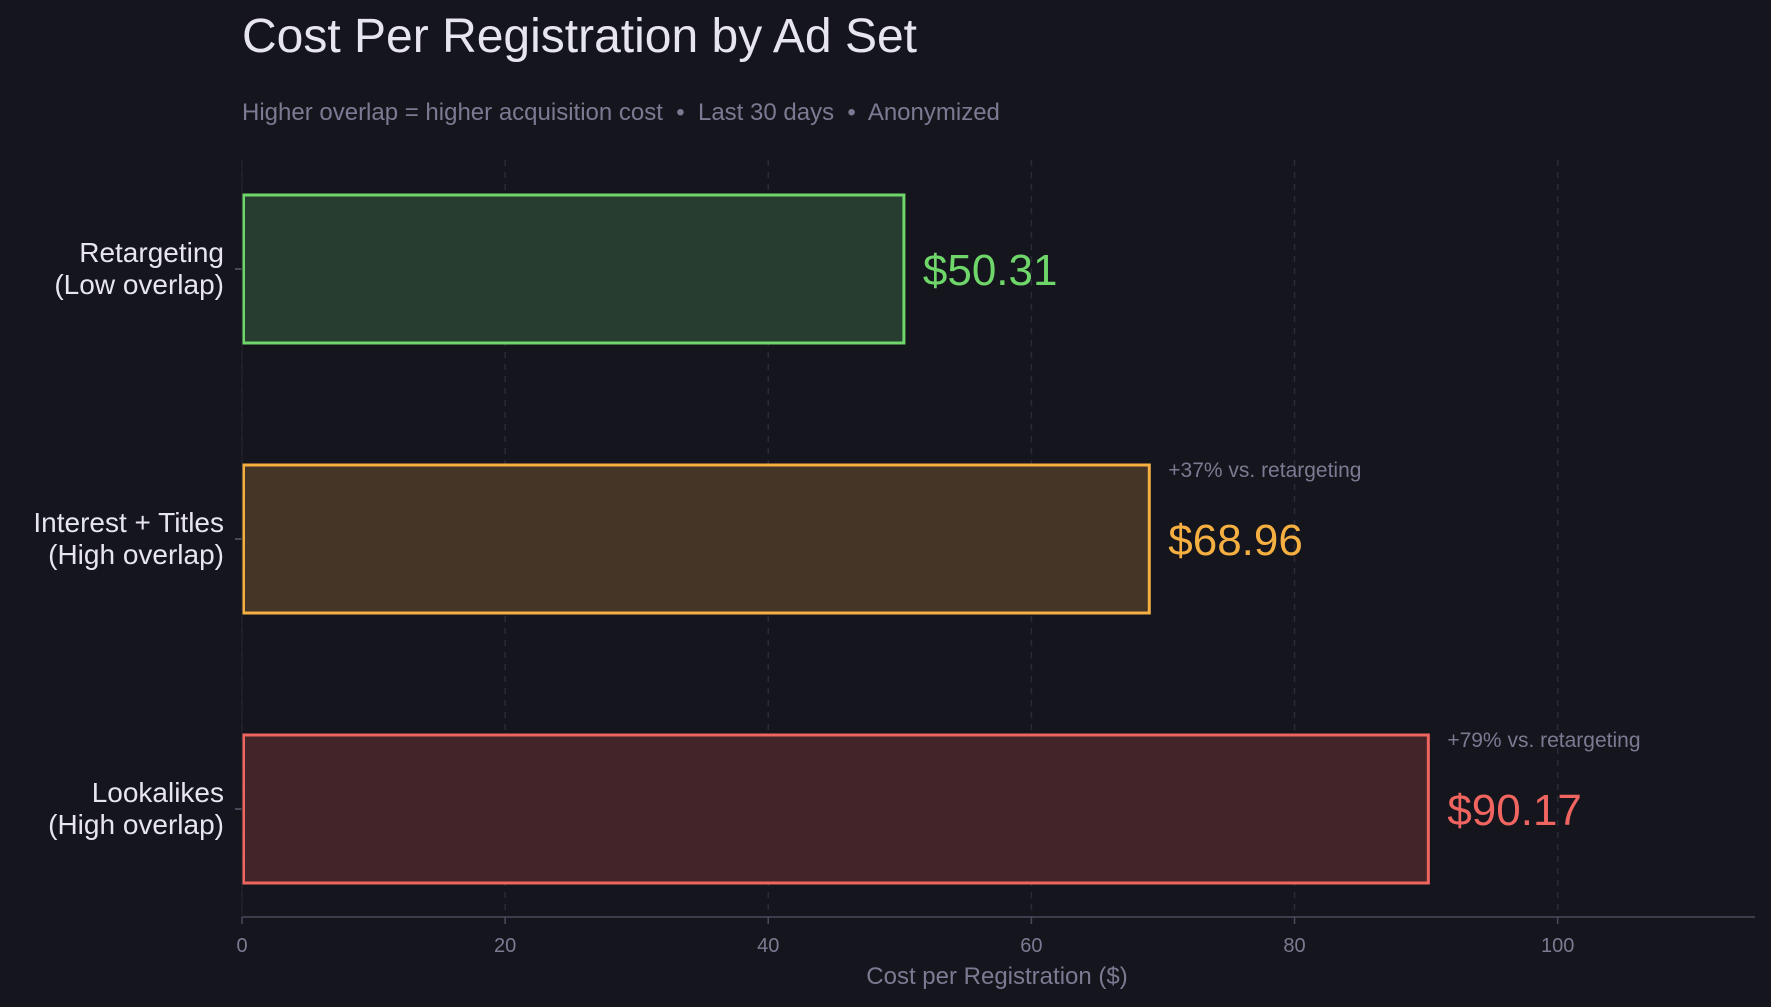  Describe the element at coordinates (151, 252) in the screenshot. I see `category-label: Retargeting` at that location.